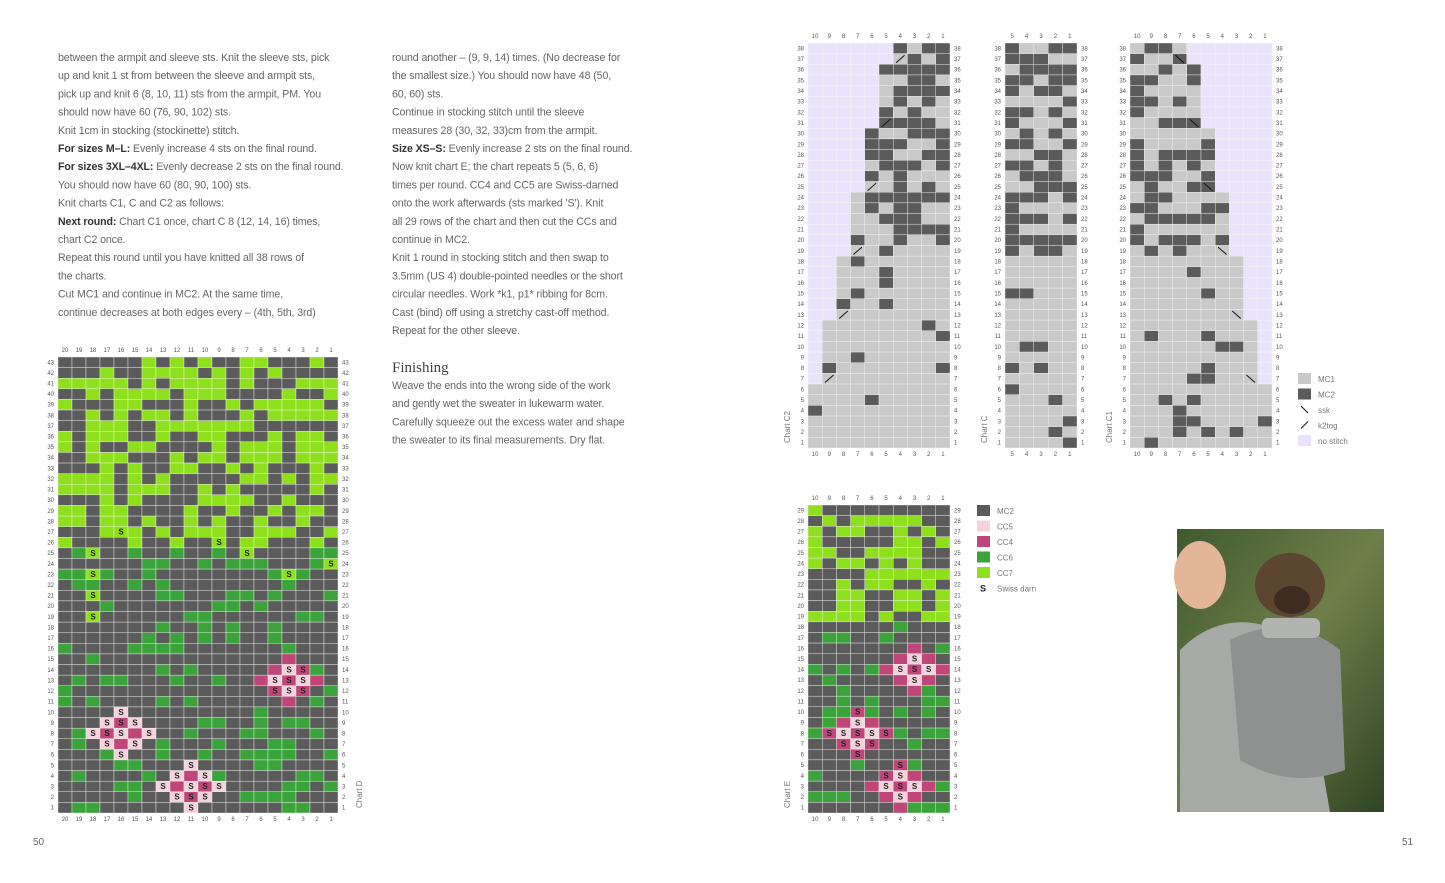  I want to click on row-label: 29, so click(345, 512).